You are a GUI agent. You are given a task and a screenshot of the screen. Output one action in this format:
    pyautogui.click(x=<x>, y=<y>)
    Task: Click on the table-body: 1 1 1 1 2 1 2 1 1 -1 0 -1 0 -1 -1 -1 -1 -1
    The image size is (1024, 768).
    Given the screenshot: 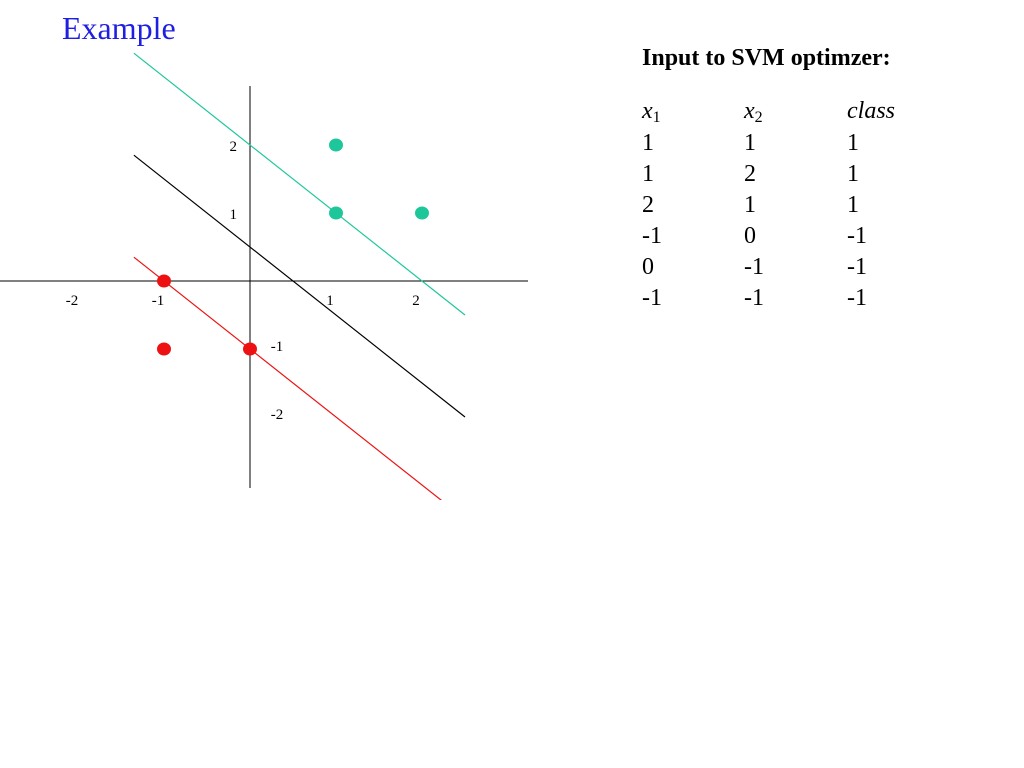 What is the action you would take?
    pyautogui.click(x=784, y=221)
    